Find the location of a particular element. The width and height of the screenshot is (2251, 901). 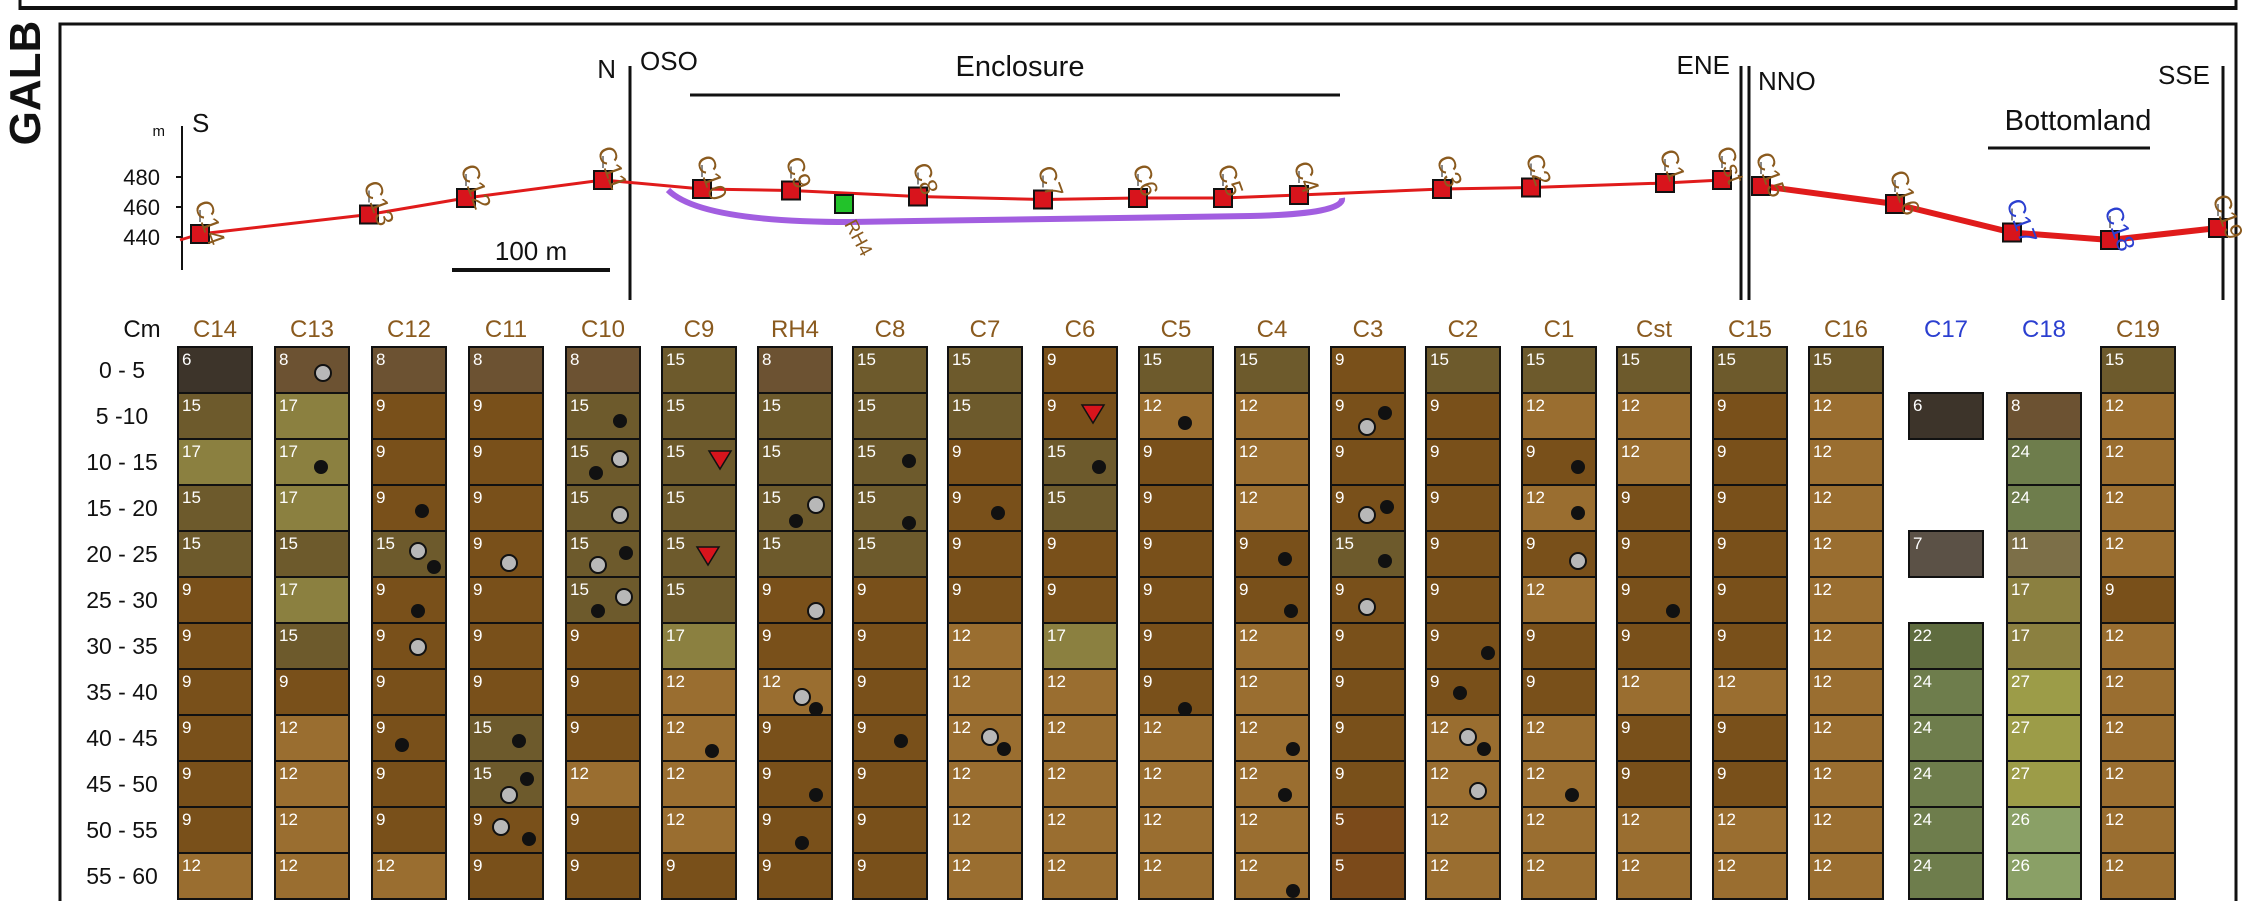

core-column-label: C1 is located at coordinates (1559, 329).